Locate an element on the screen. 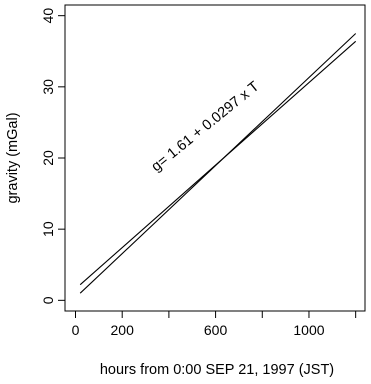 This screenshot has width=371, height=384. x-tick-label-600: 600 is located at coordinates (216, 330).